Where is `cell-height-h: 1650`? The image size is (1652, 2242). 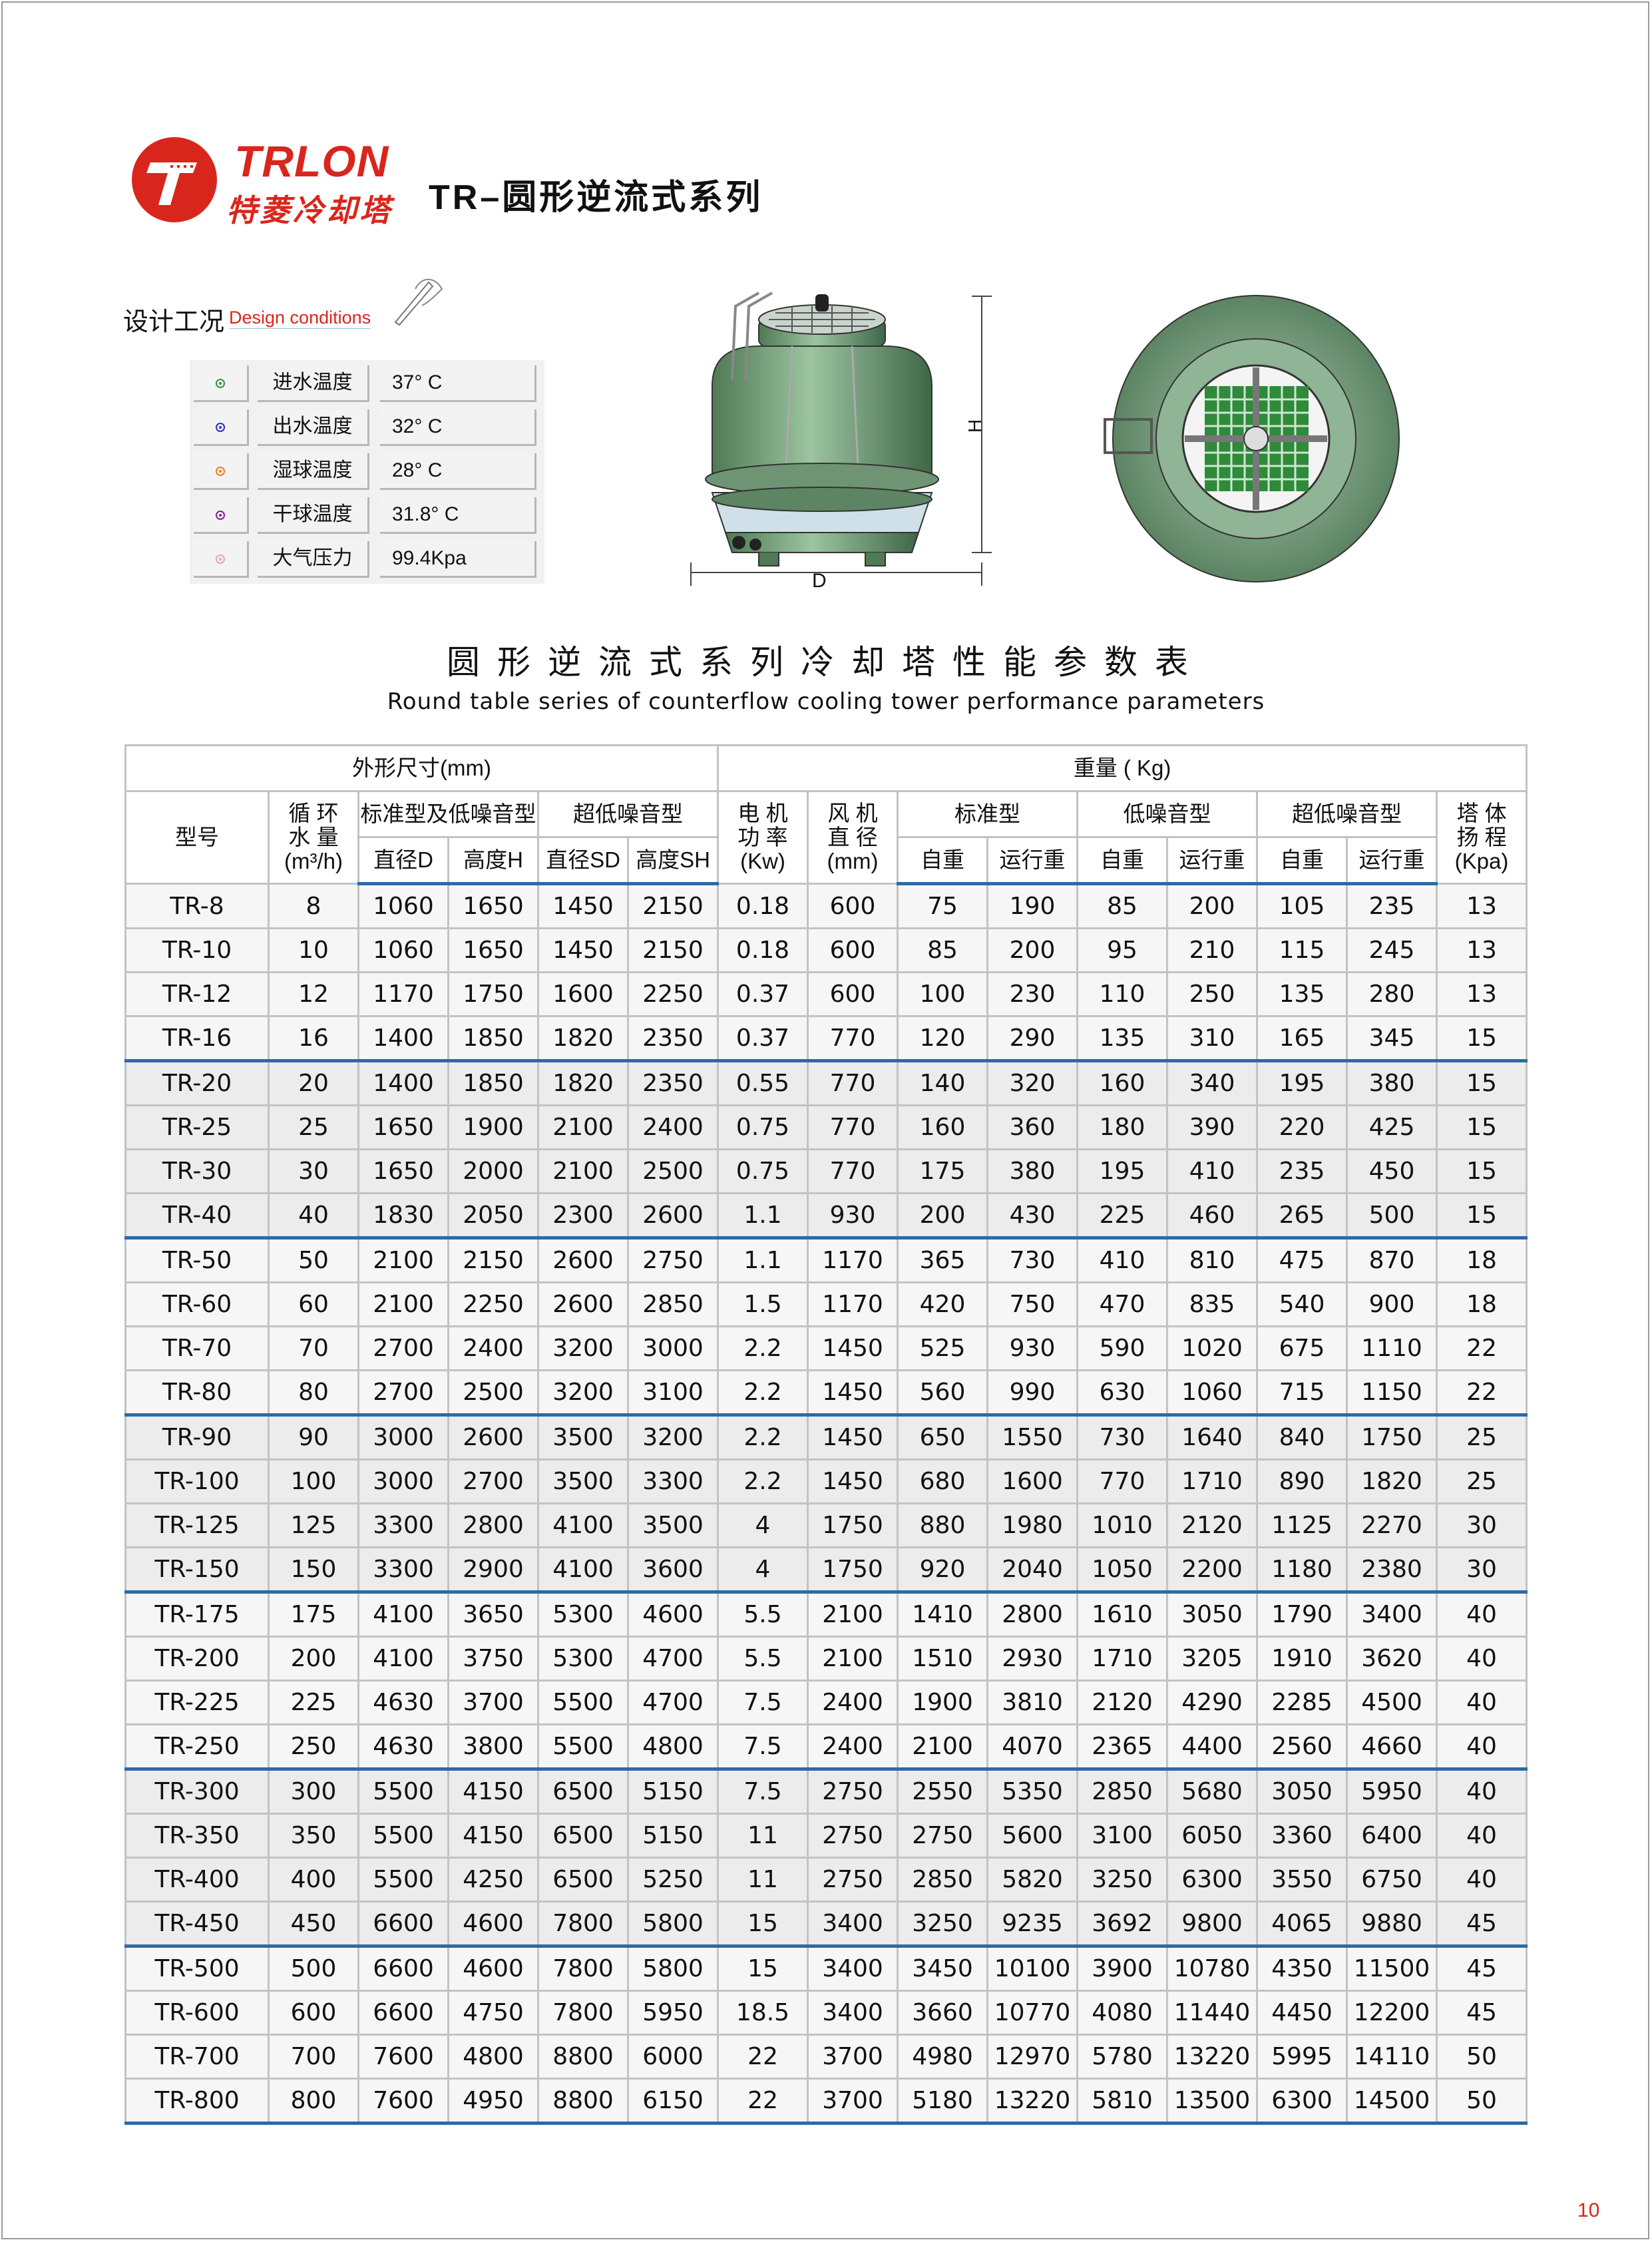 cell-height-h: 1650 is located at coordinates (493, 950).